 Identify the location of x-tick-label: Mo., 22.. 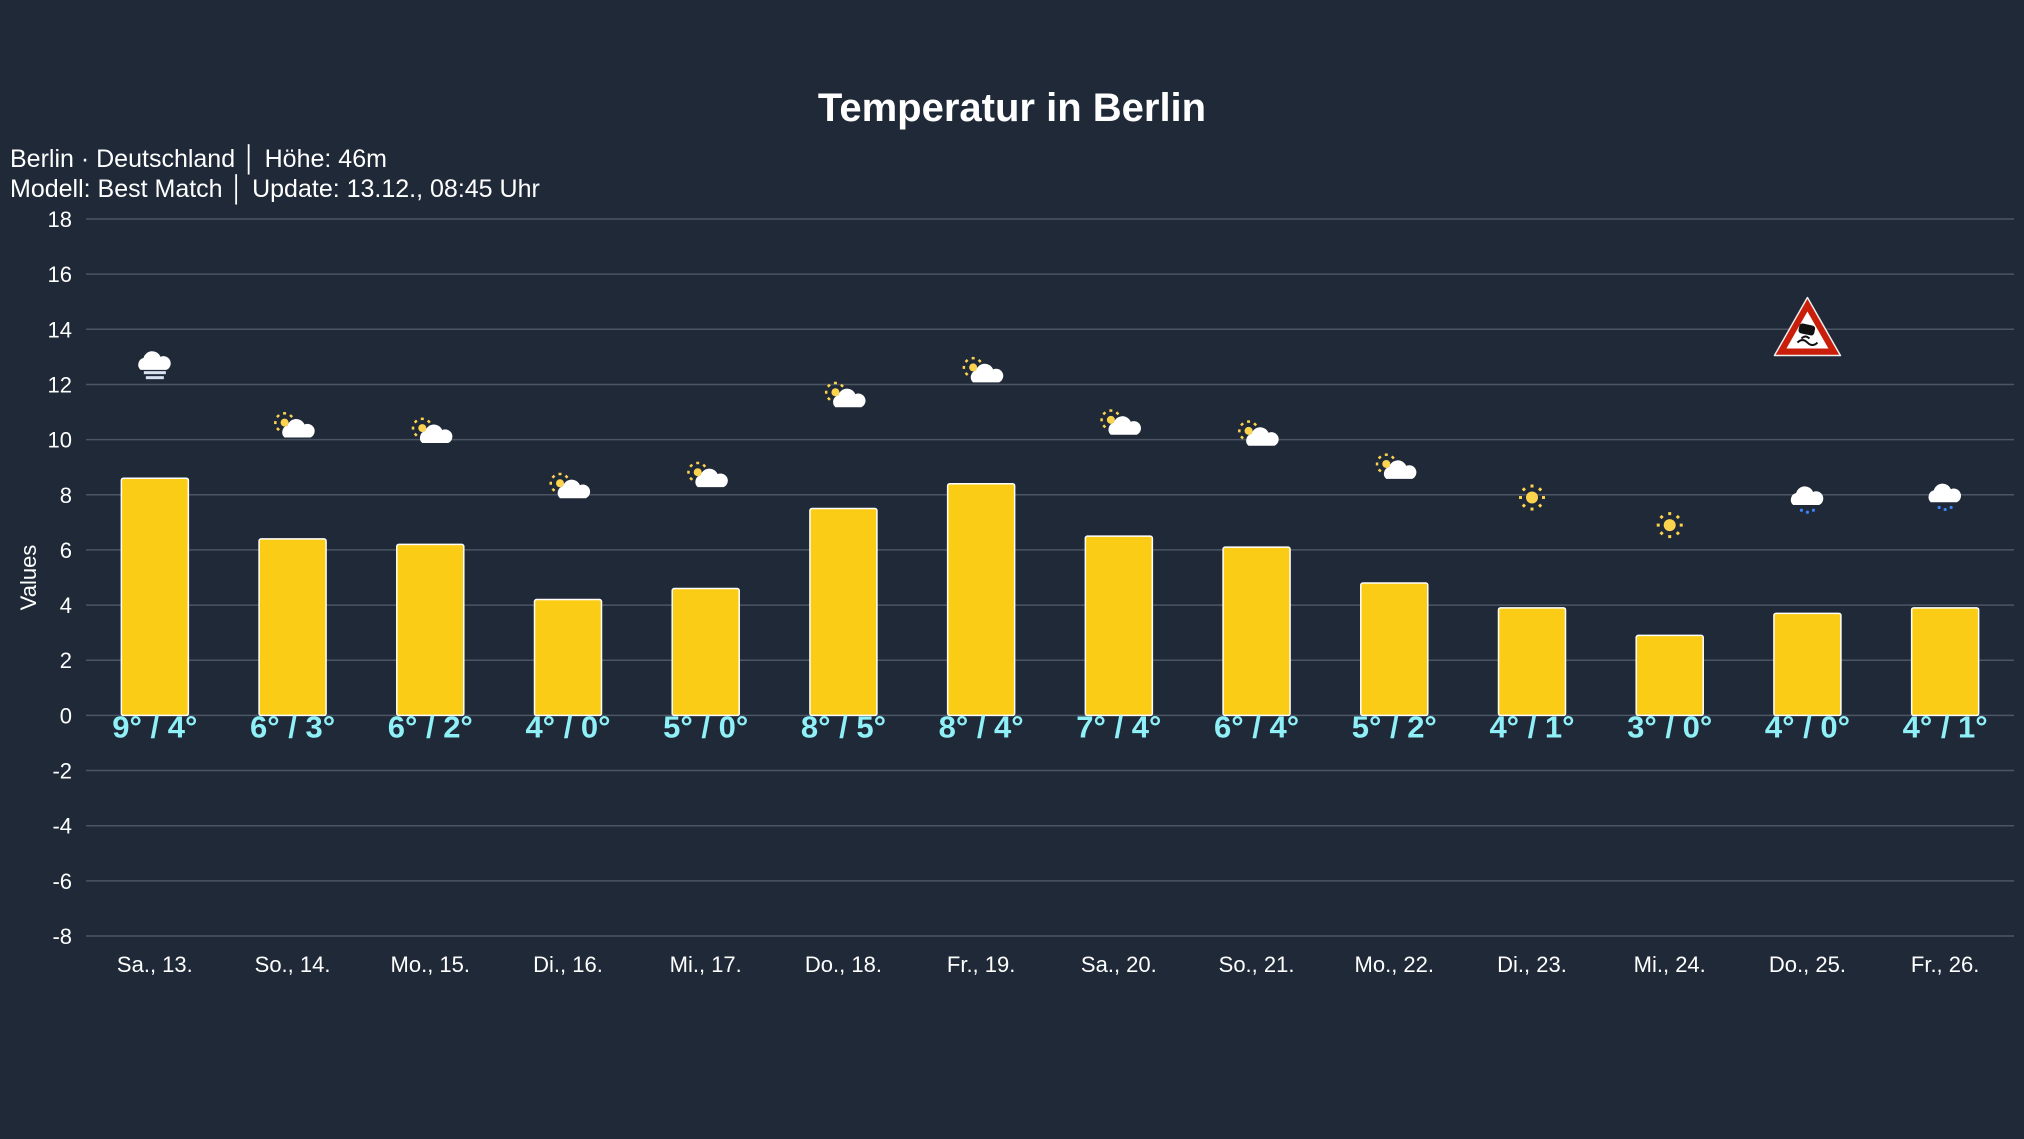
(1394, 964).